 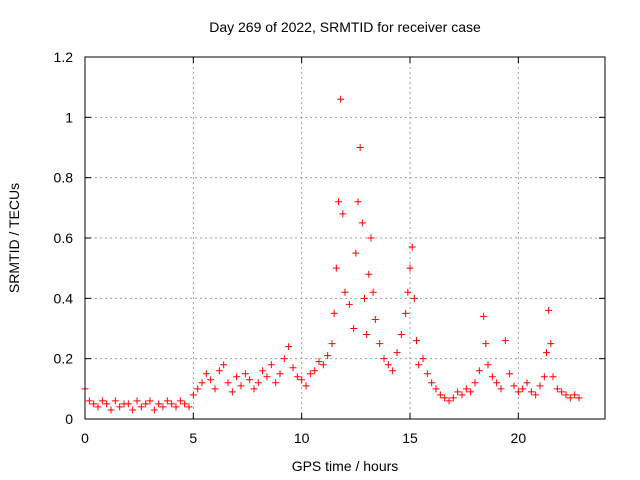 I want to click on x-tick-label: 5, so click(x=193, y=438).